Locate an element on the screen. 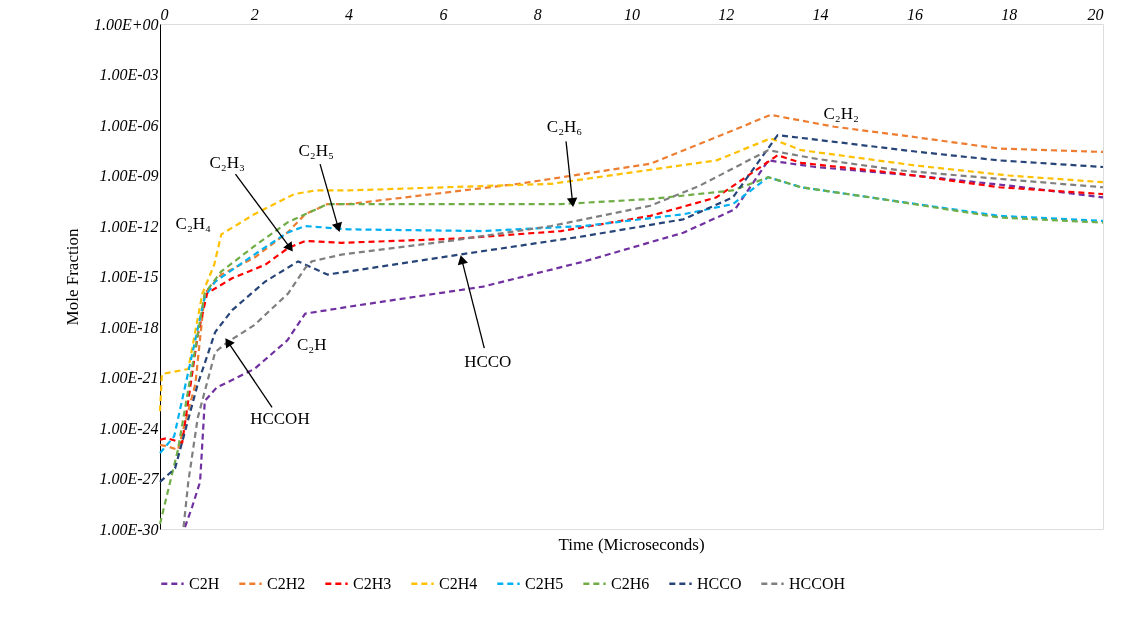 Image resolution: width=1125 pixels, height=619 pixels. annotation: C₂H₃ is located at coordinates (227, 162).